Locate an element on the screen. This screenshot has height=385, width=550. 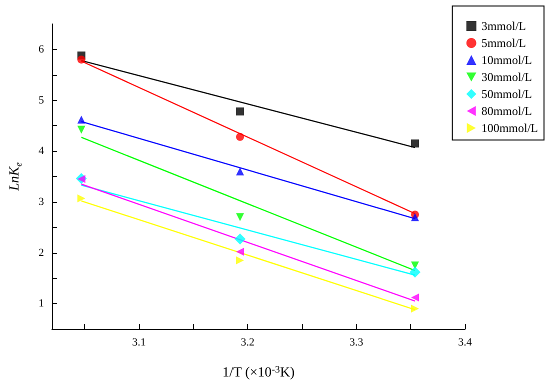
x-tick-label: 3.3 is located at coordinates (356, 342).